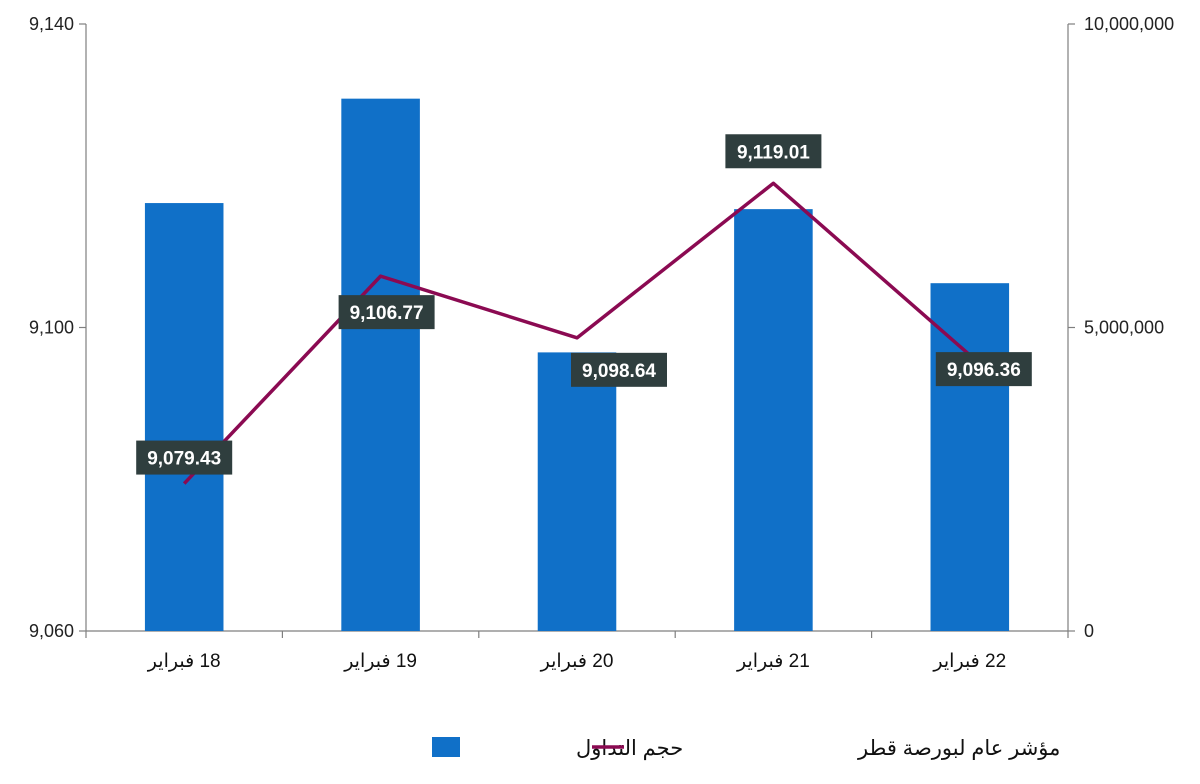 This screenshot has height=784, width=1200. I want to click on index-data-label: 9,119.01, so click(773, 151).